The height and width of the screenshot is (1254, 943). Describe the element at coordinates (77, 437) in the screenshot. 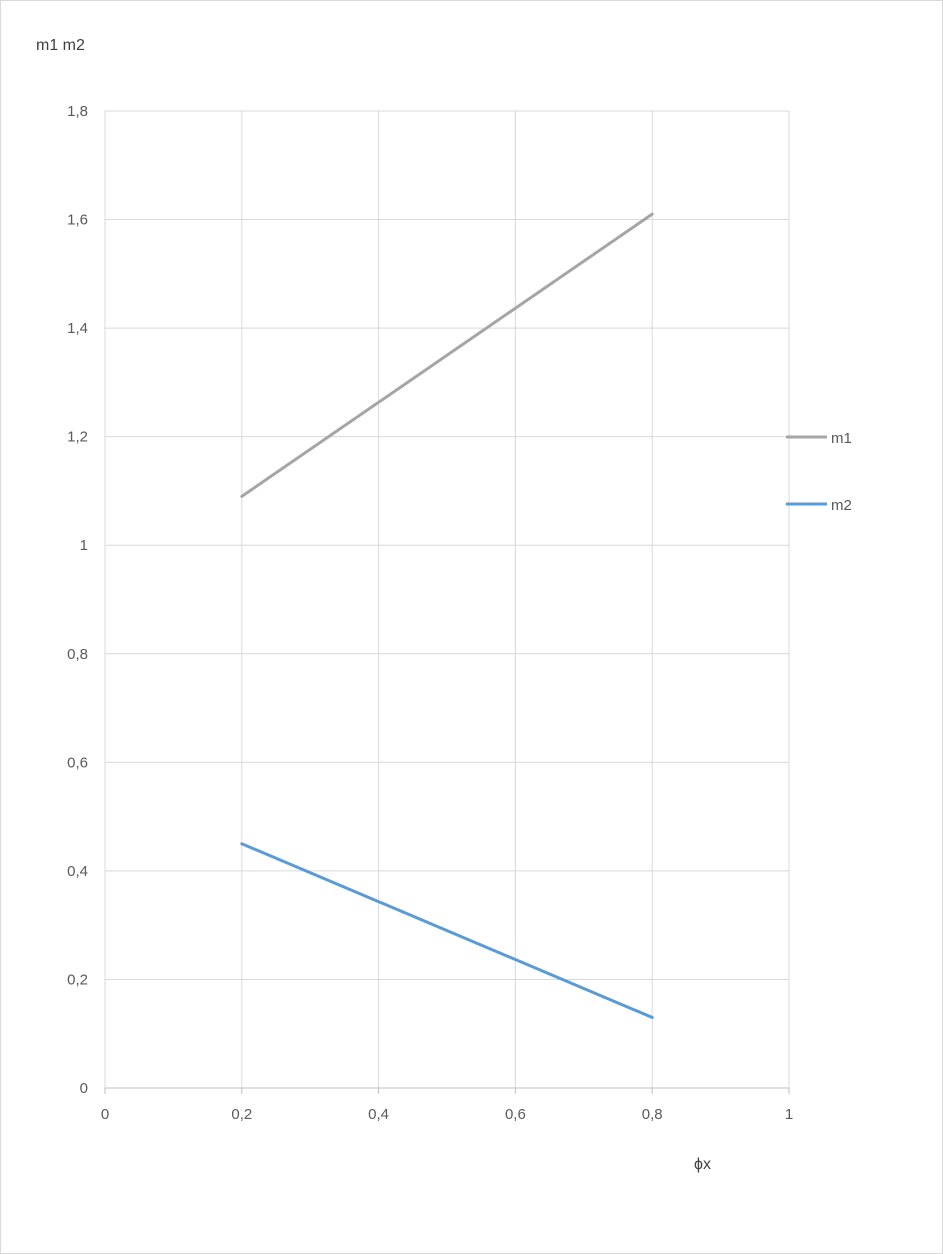

I see `y-tick-label: 1,2` at that location.